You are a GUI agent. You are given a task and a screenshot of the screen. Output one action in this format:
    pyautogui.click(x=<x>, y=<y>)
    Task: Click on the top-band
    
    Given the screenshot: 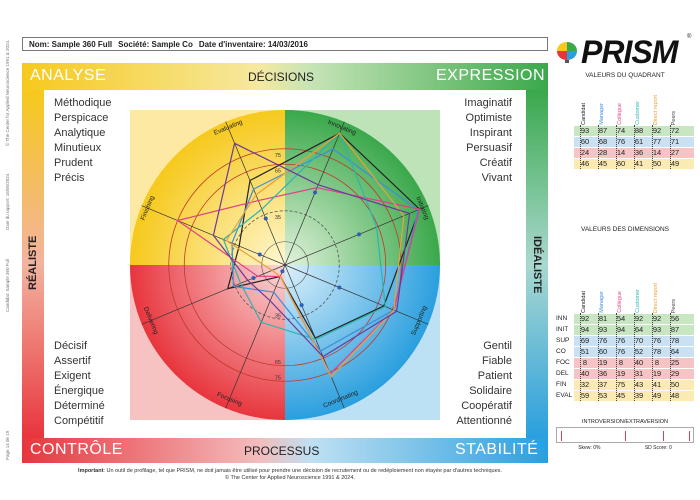 What is the action you would take?
    pyautogui.click(x=285, y=76)
    